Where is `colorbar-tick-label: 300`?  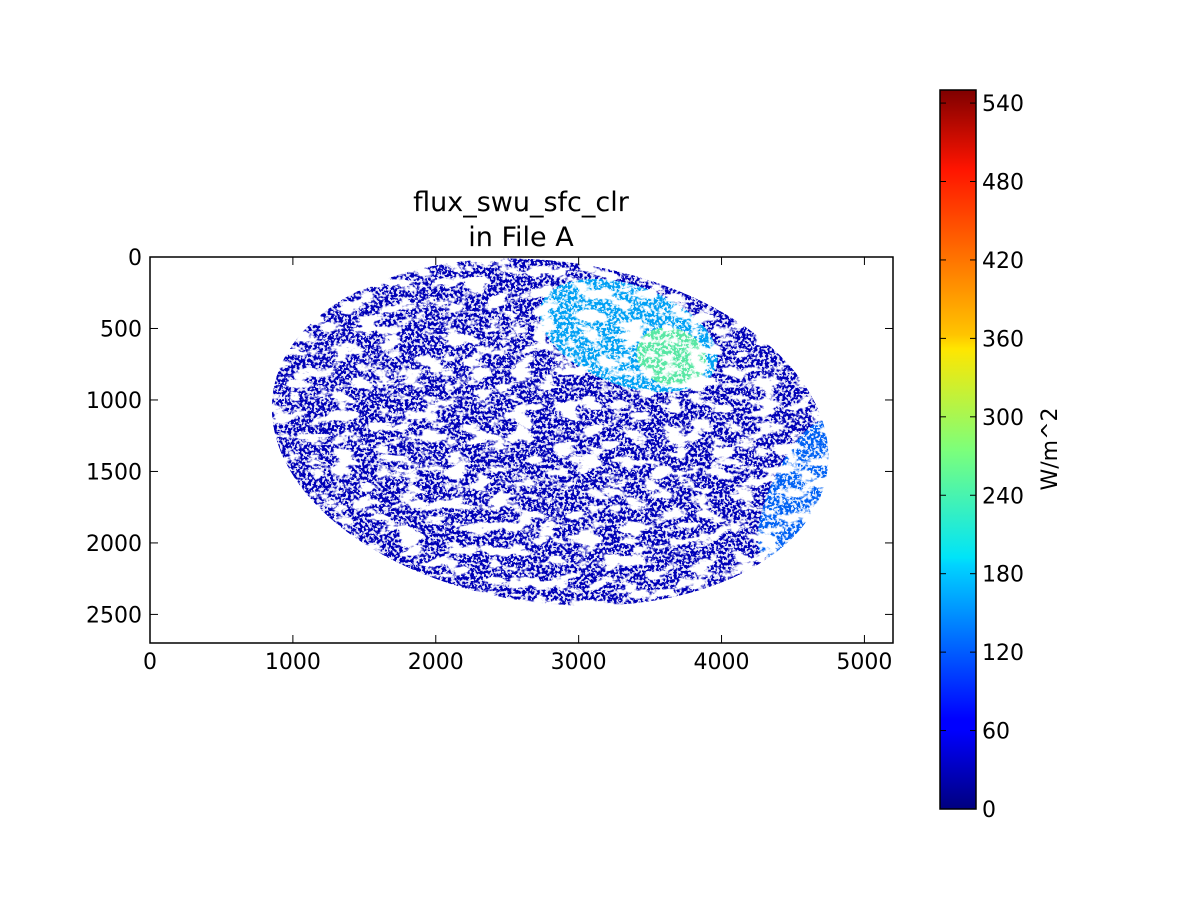
colorbar-tick-label: 300 is located at coordinates (1003, 418).